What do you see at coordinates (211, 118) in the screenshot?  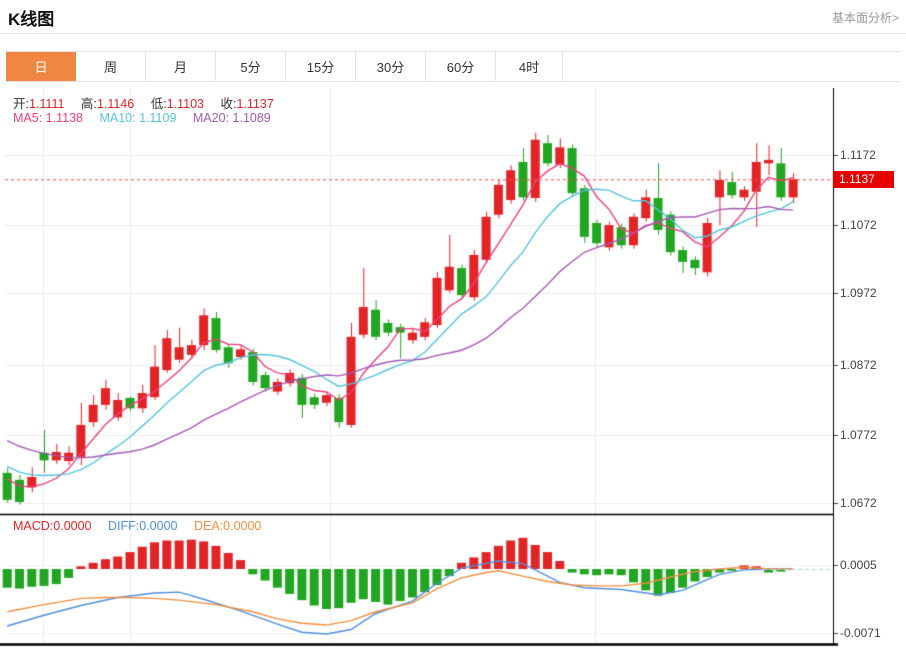 I see `ma20-label: MA20:` at bounding box center [211, 118].